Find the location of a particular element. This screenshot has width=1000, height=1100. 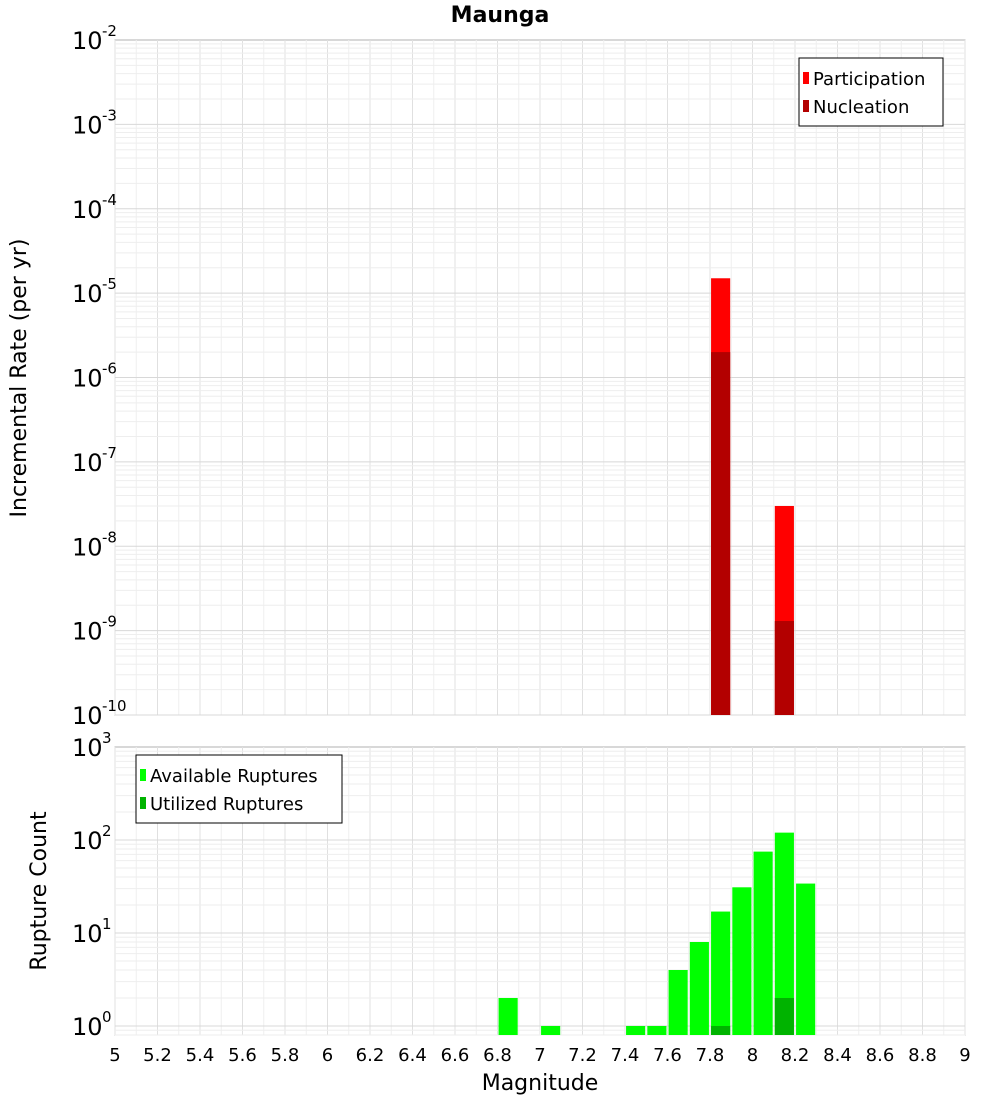

y-tick-exponent: 3 is located at coordinates (107, 738).